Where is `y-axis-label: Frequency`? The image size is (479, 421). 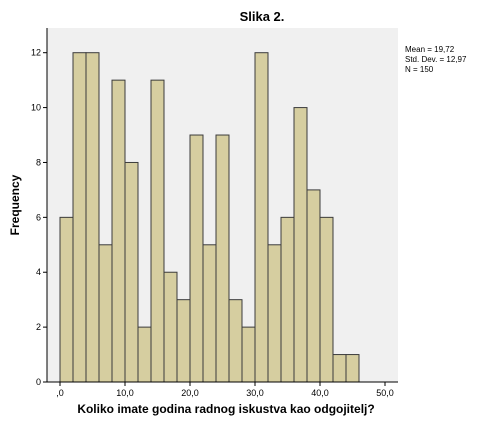 y-axis-label: Frequency is located at coordinates (15, 204).